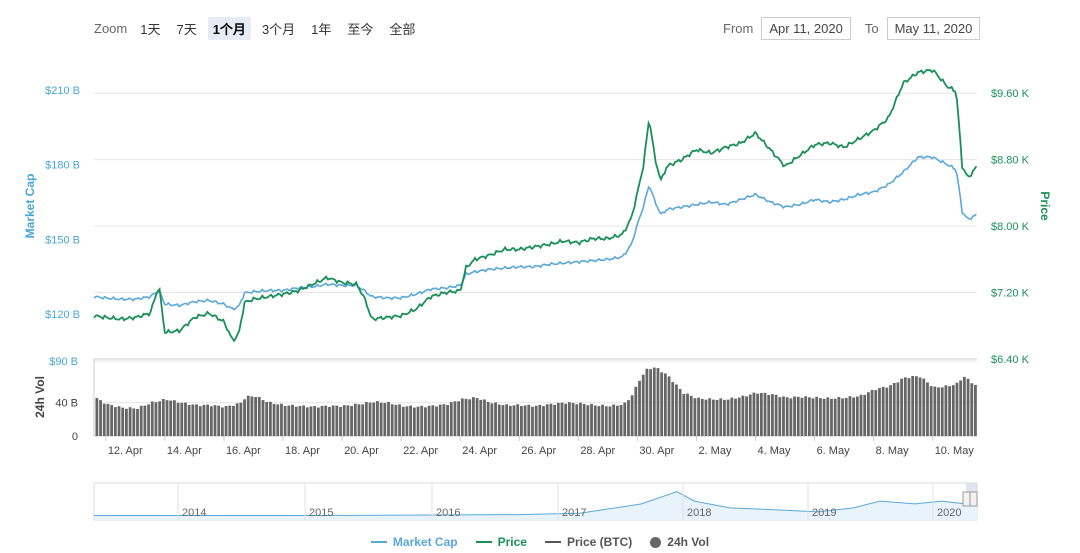 Image resolution: width=1080 pixels, height=553 pixels. Describe the element at coordinates (1010, 294) in the screenshot. I see `right-tick-label: $7.20 K` at that location.